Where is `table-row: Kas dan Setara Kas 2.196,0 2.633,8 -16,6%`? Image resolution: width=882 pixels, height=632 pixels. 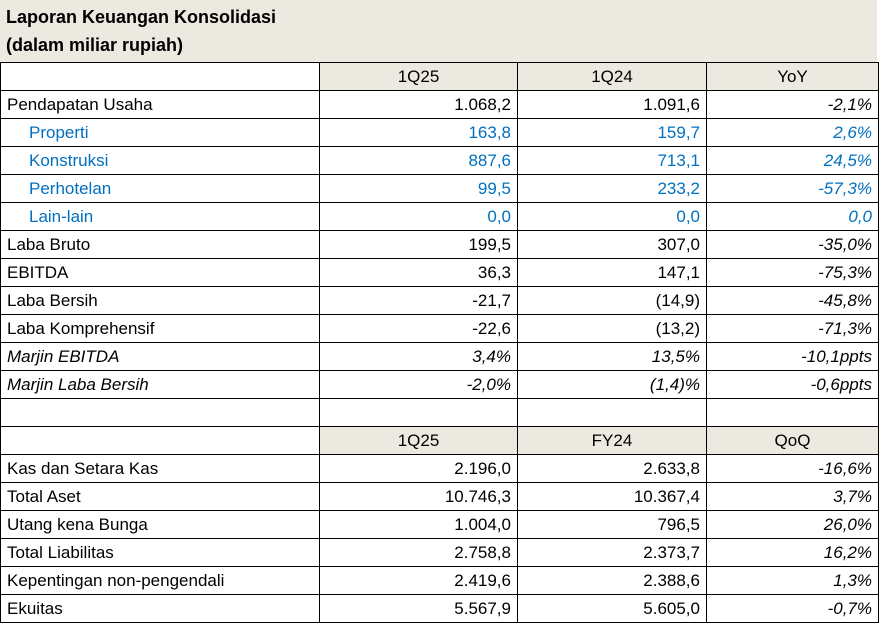
table-row: Kas dan Setara Kas 2.196,0 2.633,8 -16,6% is located at coordinates (439, 468).